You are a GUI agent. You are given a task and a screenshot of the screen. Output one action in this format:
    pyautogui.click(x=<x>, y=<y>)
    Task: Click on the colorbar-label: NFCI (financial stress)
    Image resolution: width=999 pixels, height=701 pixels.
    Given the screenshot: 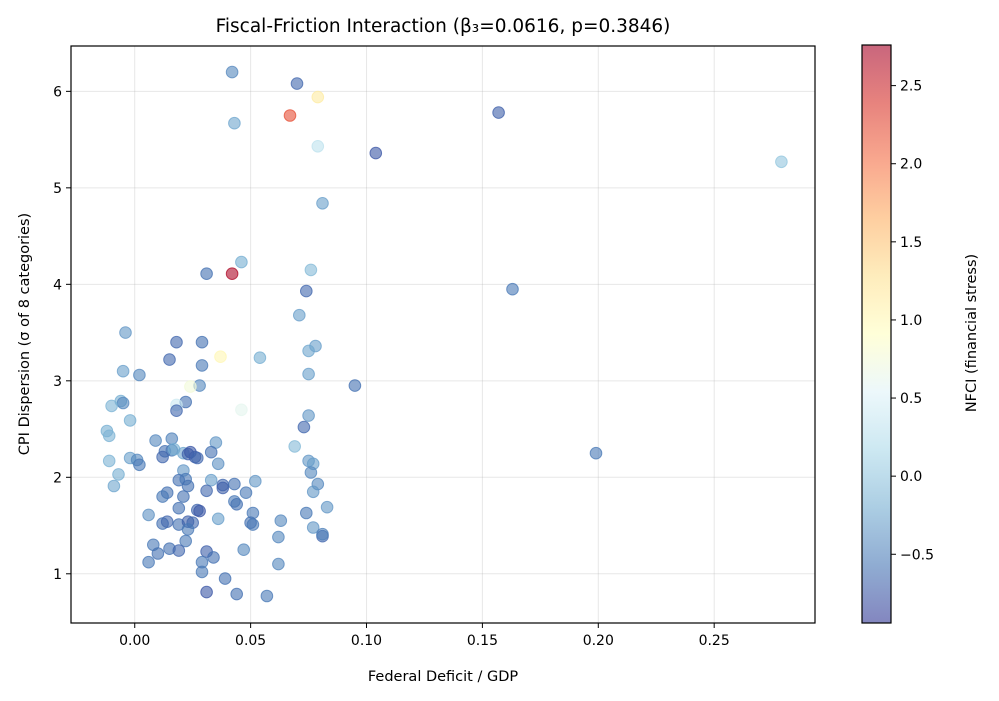 What is the action you would take?
    pyautogui.click(x=972, y=333)
    